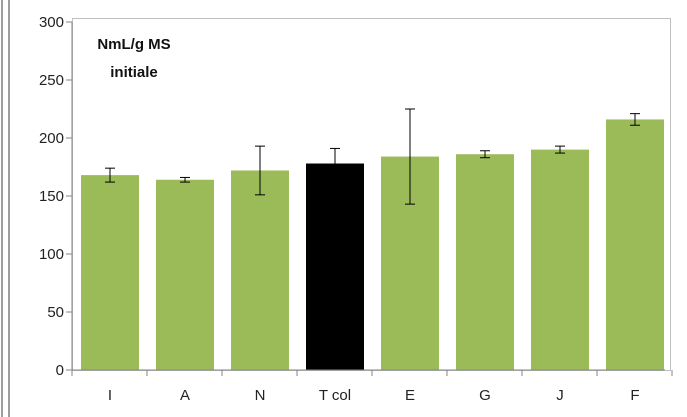 This screenshot has height=417, width=687. Describe the element at coordinates (335, 266) in the screenshot. I see `bar-t-col` at that location.